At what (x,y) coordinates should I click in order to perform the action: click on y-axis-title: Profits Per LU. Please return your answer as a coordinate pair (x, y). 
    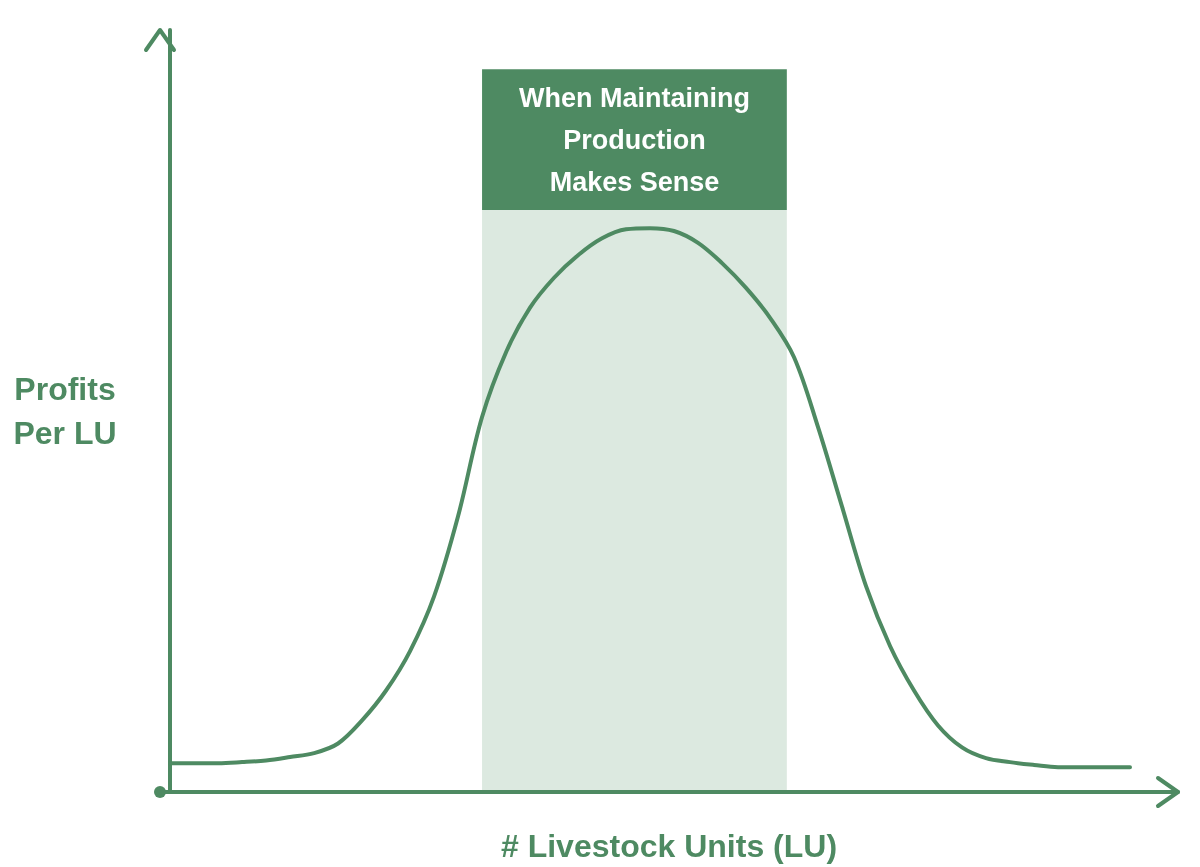
    Looking at the image, I should click on (65, 411).